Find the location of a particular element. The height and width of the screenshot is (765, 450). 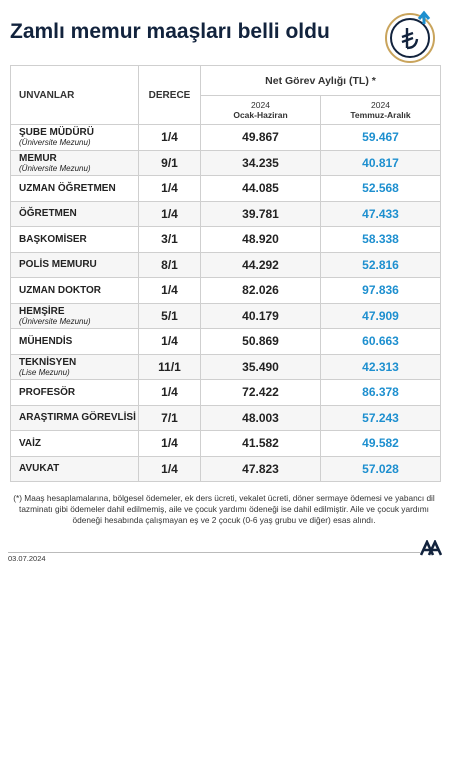

salary-second: 86.378 is located at coordinates (380, 392).